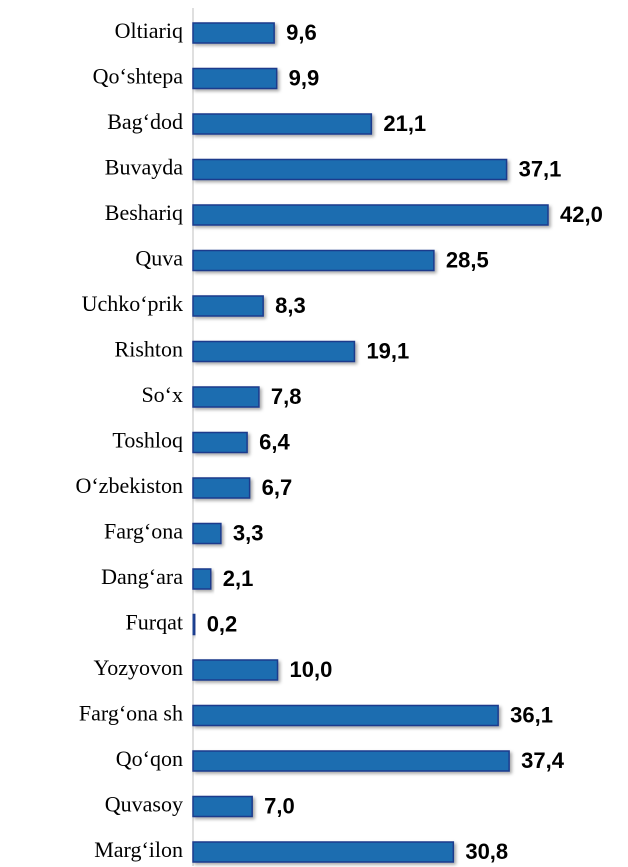 The image size is (628, 867). I want to click on value-label: 10,0, so click(311, 669).